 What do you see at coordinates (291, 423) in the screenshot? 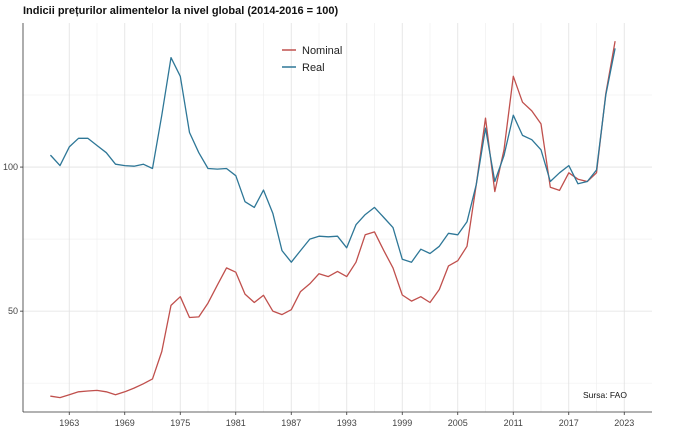
I see `x-tick-label: 1987` at bounding box center [291, 423].